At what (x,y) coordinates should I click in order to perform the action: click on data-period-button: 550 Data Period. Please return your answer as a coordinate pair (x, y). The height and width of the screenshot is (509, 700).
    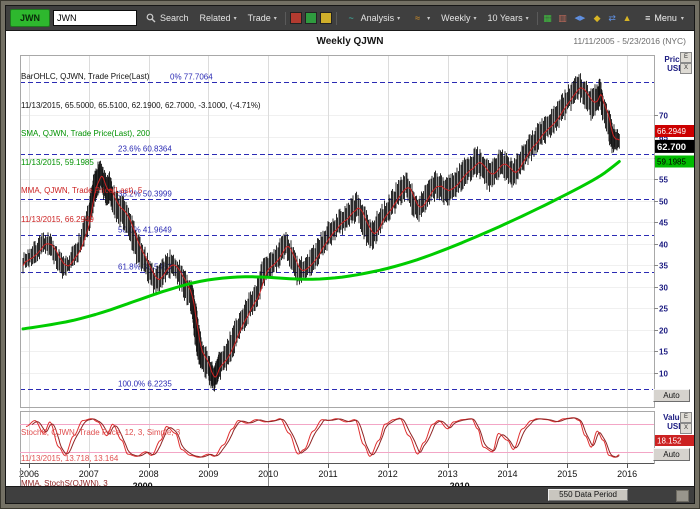
    Looking at the image, I should click on (588, 495).